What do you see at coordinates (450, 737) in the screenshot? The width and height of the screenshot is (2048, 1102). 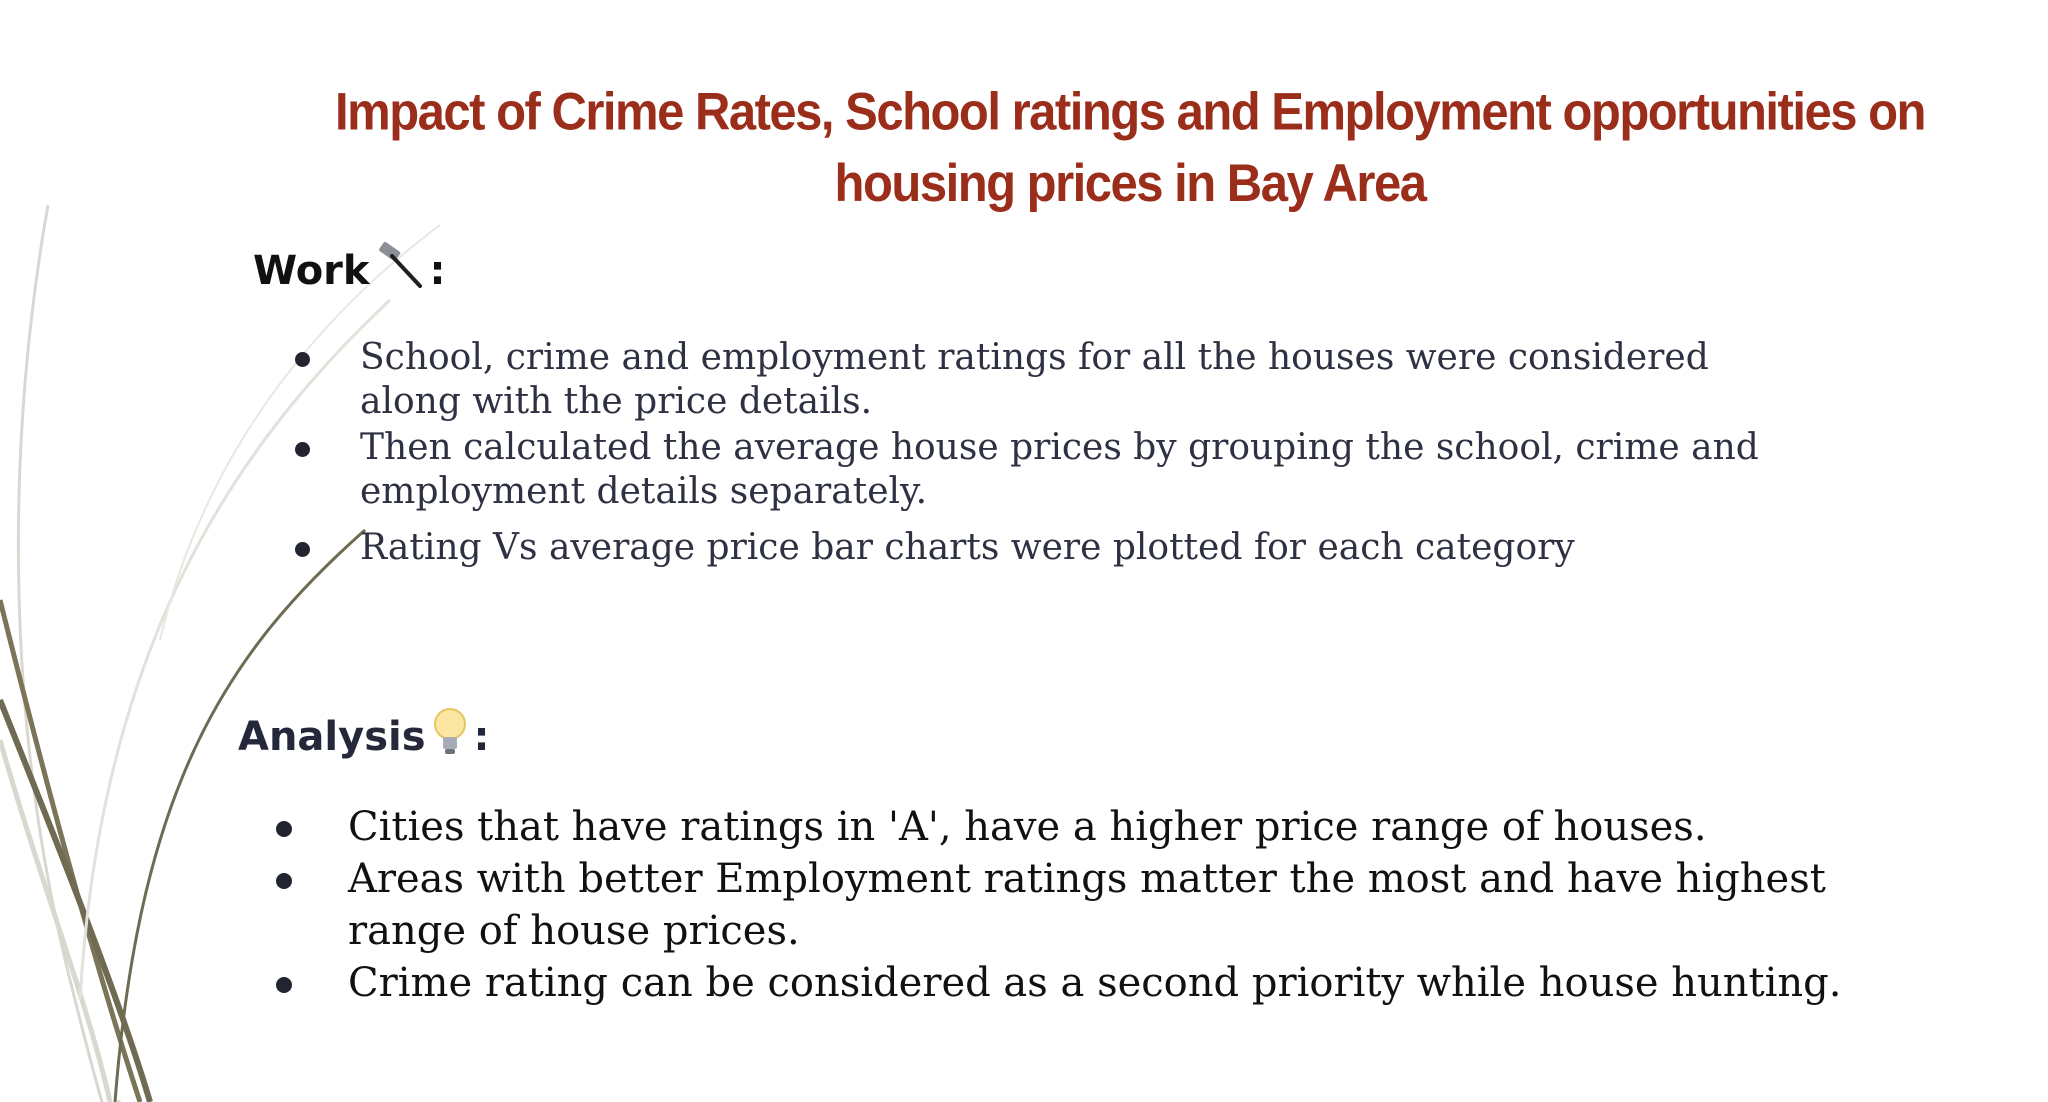 I see `lightbulb-icon` at bounding box center [450, 737].